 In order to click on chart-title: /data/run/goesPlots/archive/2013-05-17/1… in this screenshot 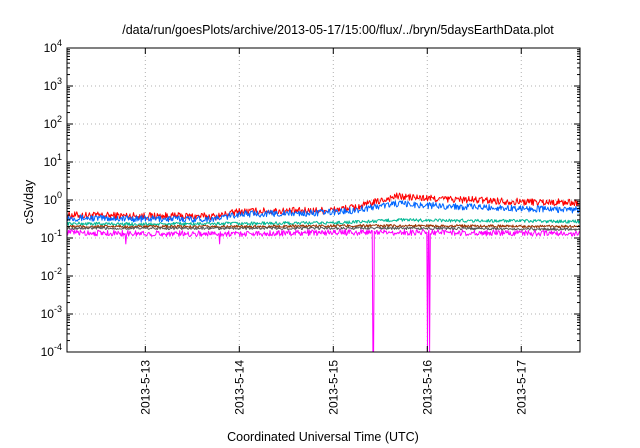, I will do `click(338, 30)`.